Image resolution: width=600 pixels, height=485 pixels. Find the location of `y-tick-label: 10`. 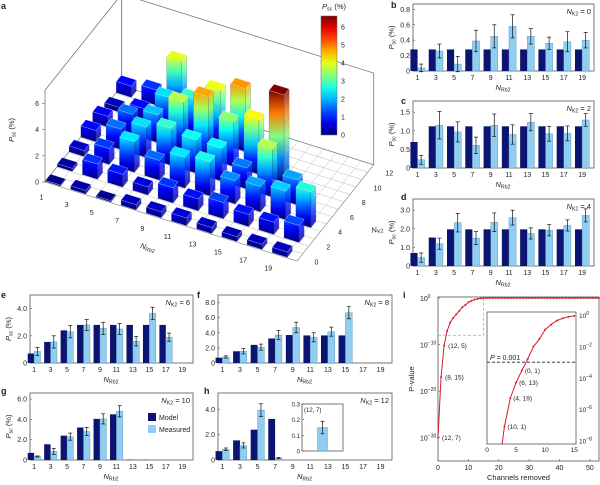

y-tick-label: 10 is located at coordinates (378, 188).